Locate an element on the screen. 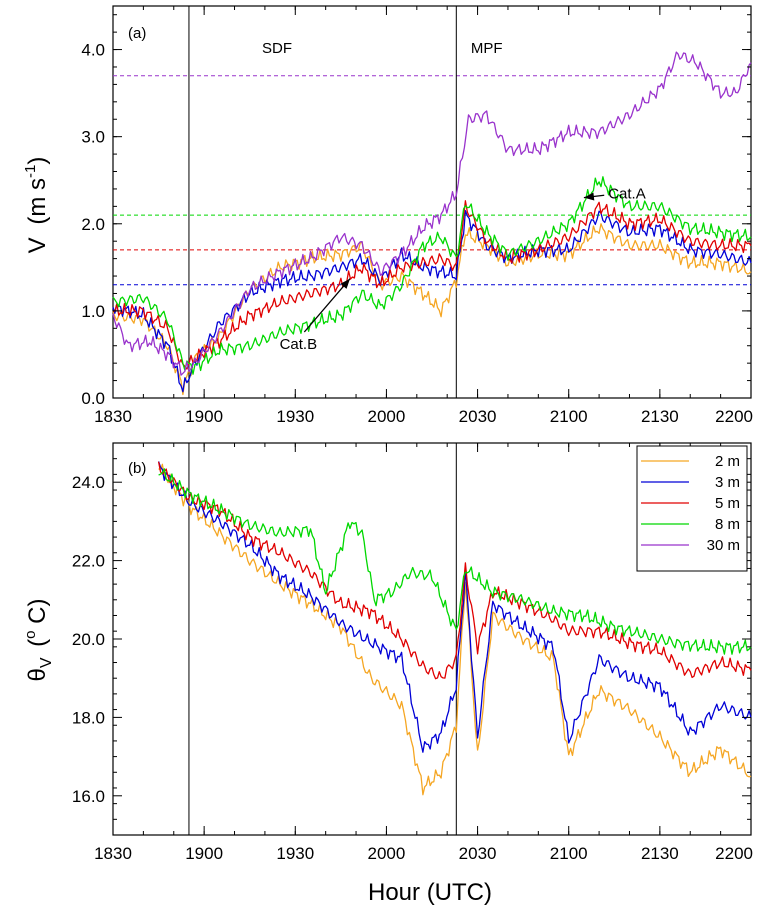 The height and width of the screenshot is (916, 779). legend: 2 m 3 m 5 m 8 m 30 m is located at coordinates (692, 508).